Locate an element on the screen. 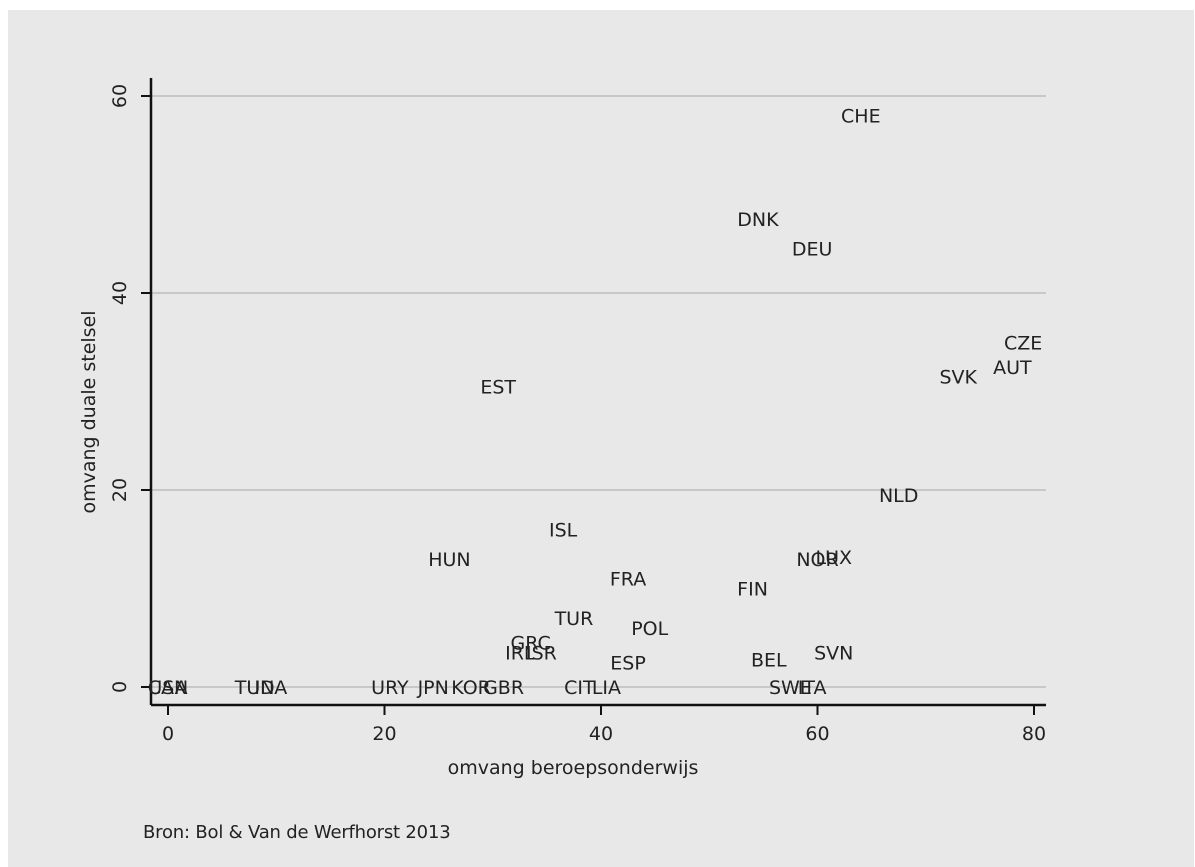  x-tick-label: 80 is located at coordinates (1034, 734).